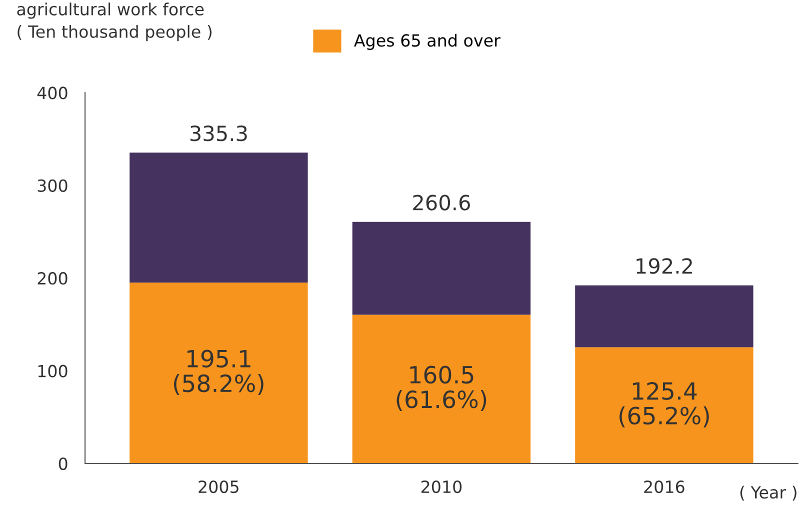 The height and width of the screenshot is (515, 810). Describe the element at coordinates (53, 278) in the screenshot. I see `y-tick-label: 200` at that location.